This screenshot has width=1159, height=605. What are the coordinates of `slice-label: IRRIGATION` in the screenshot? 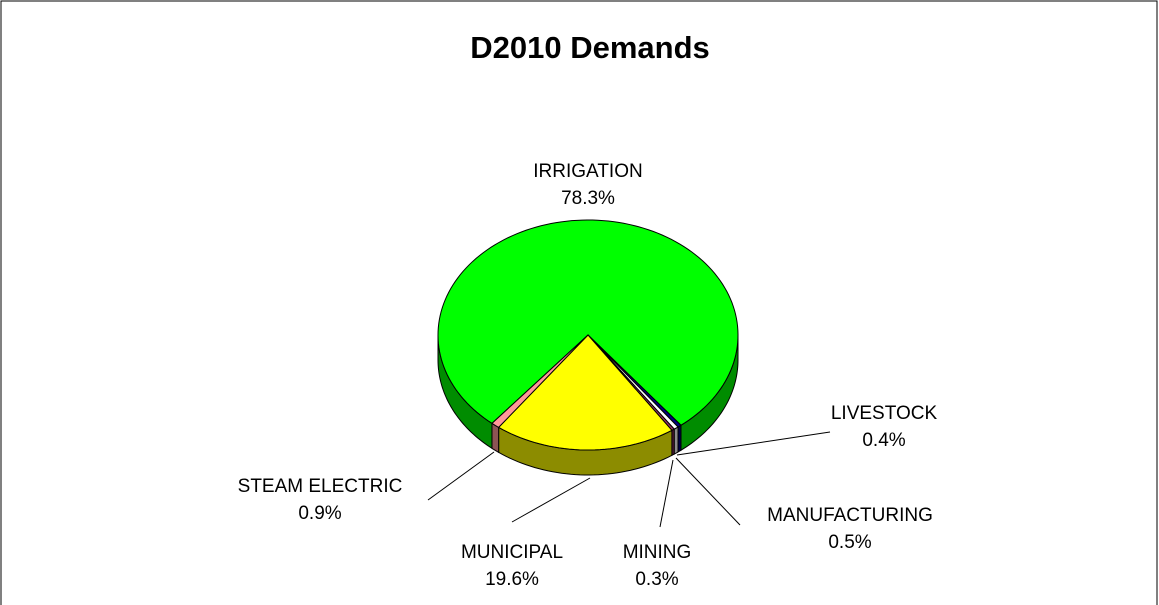 It's located at (587, 171).